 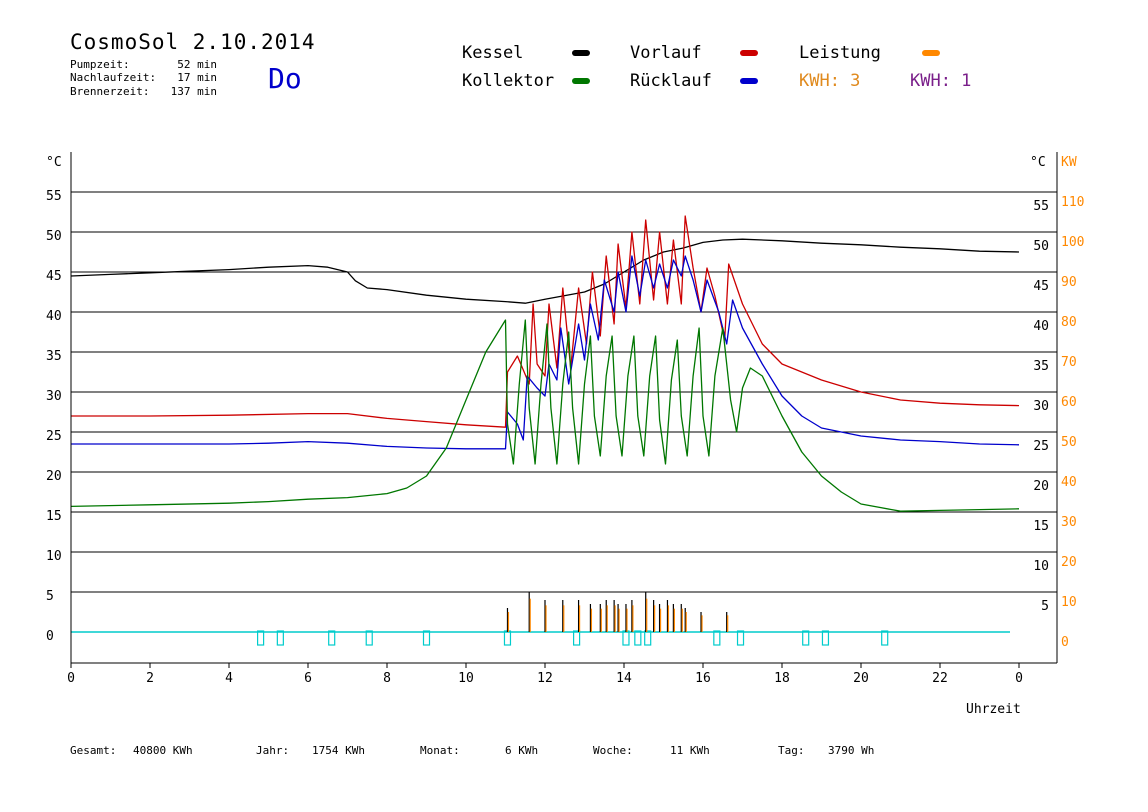 I want to click on y-left-tick-label: 25, so click(x=54, y=436).